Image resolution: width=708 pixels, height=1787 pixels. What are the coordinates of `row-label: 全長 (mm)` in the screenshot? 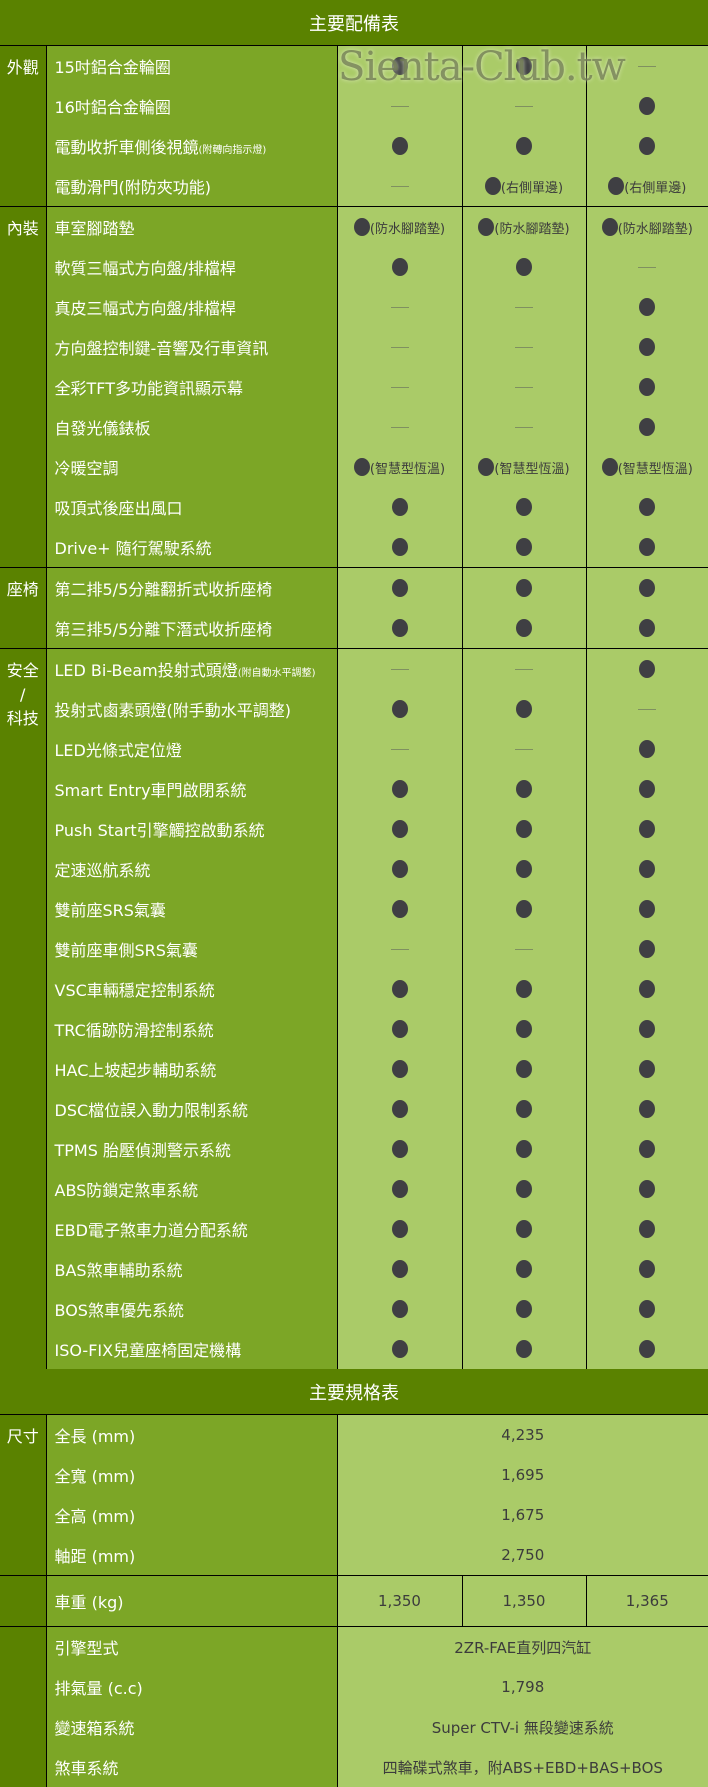 It's located at (191, 1435).